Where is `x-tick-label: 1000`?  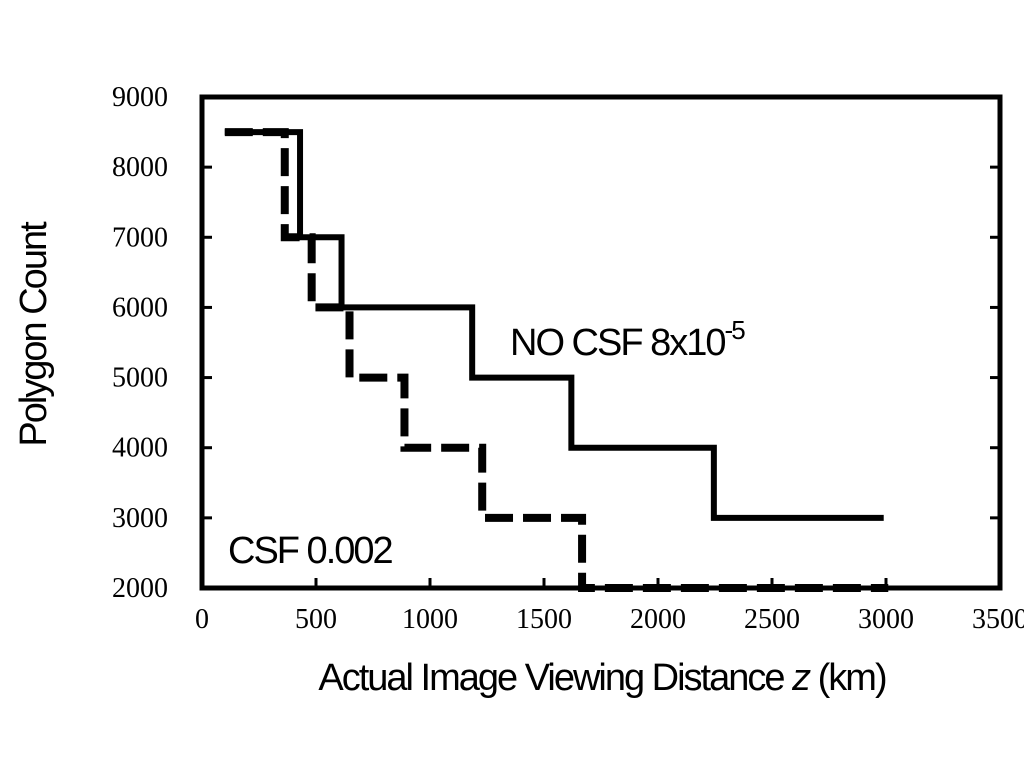 x-tick-label: 1000 is located at coordinates (430, 619).